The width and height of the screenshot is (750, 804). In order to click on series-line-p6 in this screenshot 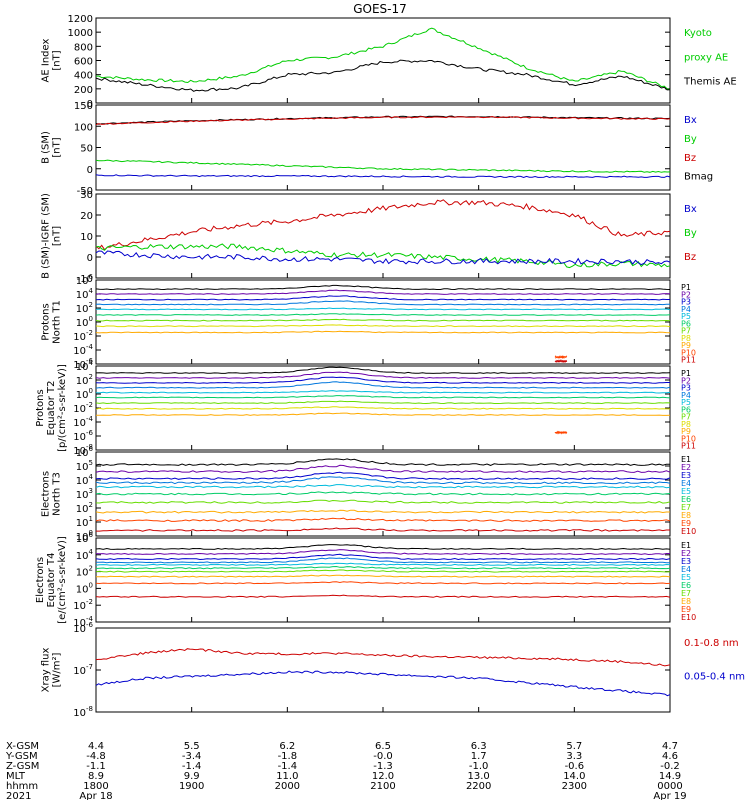, I will do `click(383, 397)`.